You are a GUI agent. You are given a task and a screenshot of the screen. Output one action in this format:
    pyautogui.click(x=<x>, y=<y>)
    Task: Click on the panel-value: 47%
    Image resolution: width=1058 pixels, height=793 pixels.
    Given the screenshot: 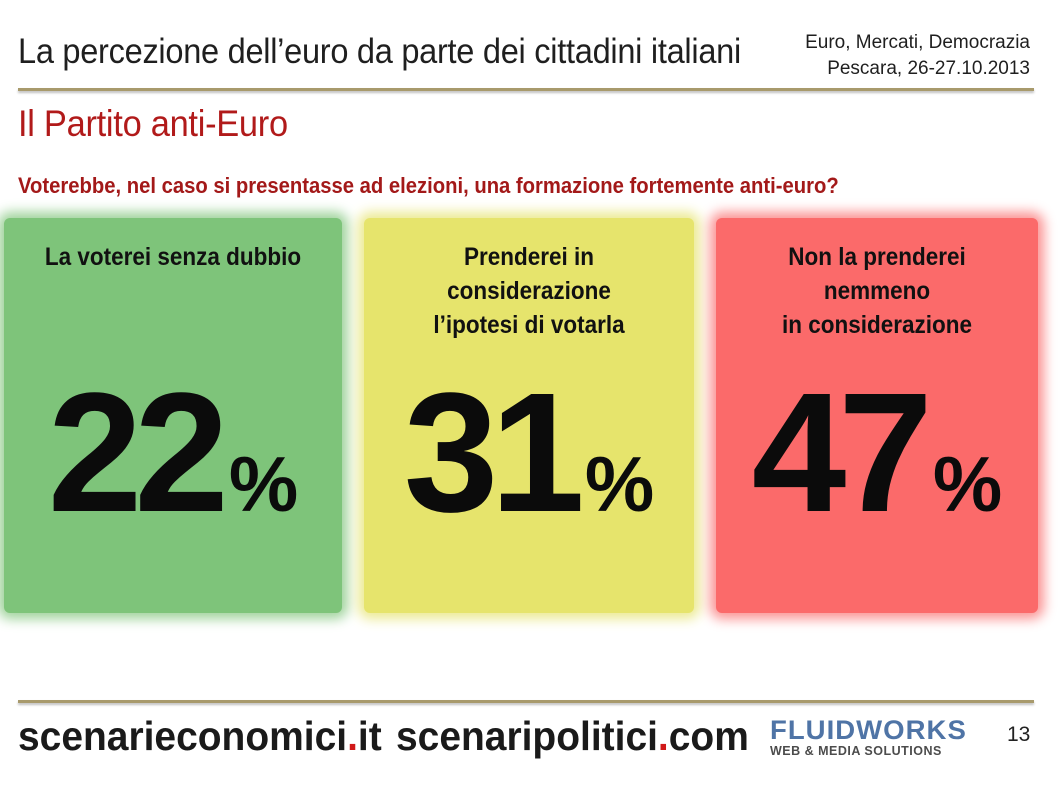 What is the action you would take?
    pyautogui.click(x=877, y=453)
    